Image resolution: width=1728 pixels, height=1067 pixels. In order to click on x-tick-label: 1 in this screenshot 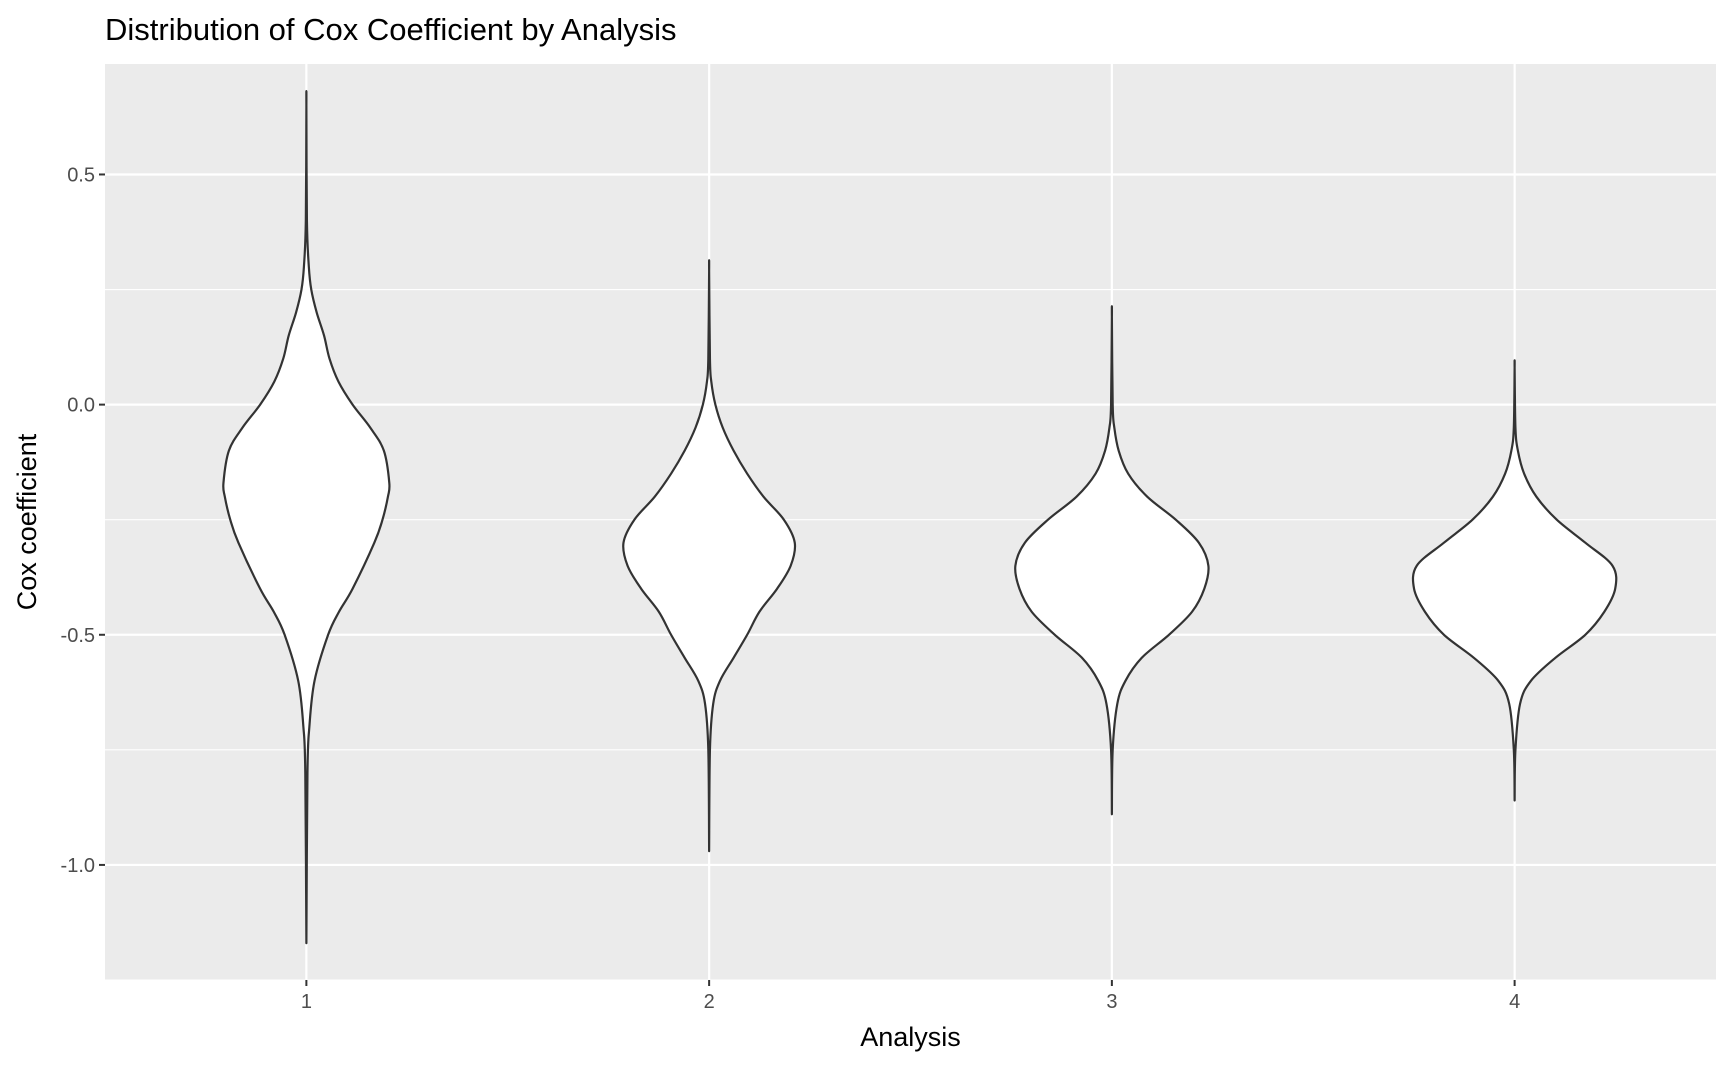, I will do `click(306, 1002)`.